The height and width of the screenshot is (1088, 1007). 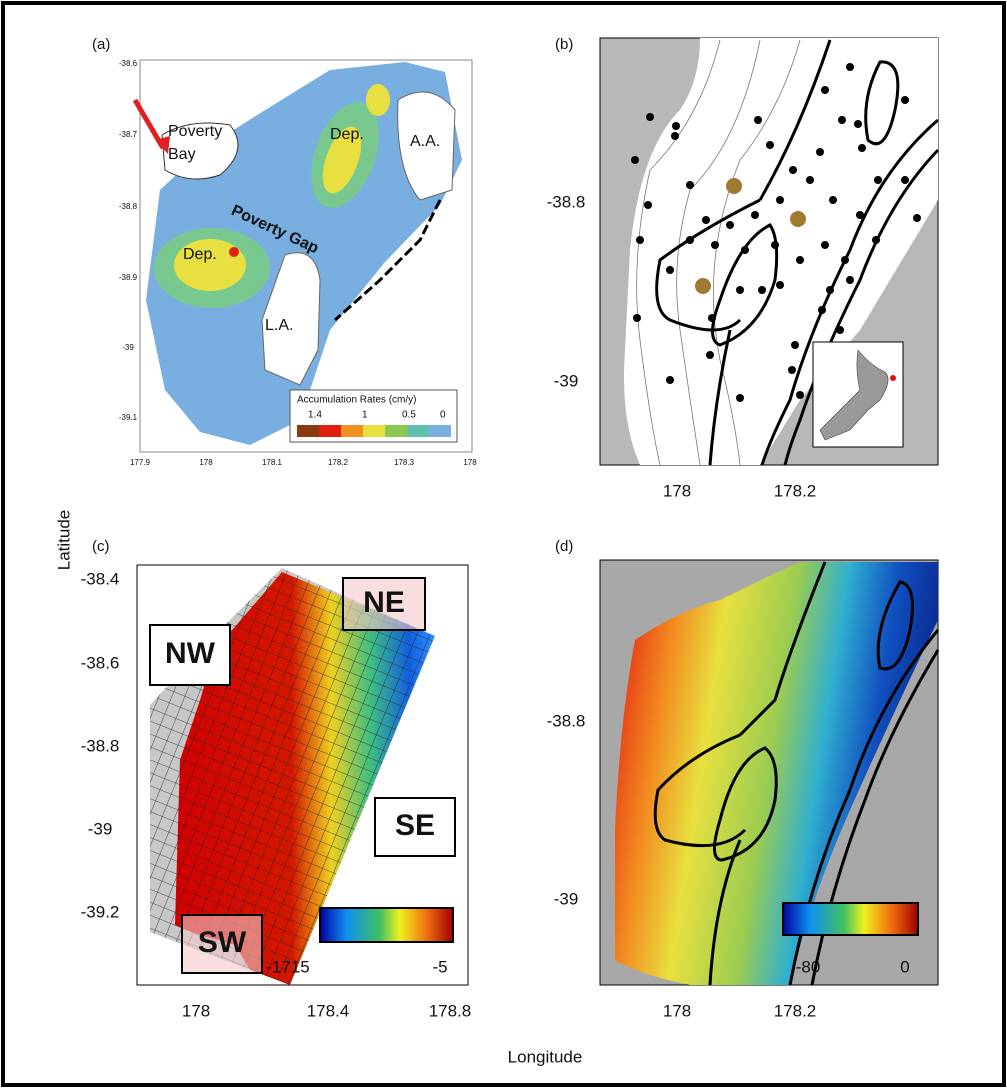 What do you see at coordinates (356, 400) in the screenshot?
I see `legend-title: Accumulation Rates (cm/y)` at bounding box center [356, 400].